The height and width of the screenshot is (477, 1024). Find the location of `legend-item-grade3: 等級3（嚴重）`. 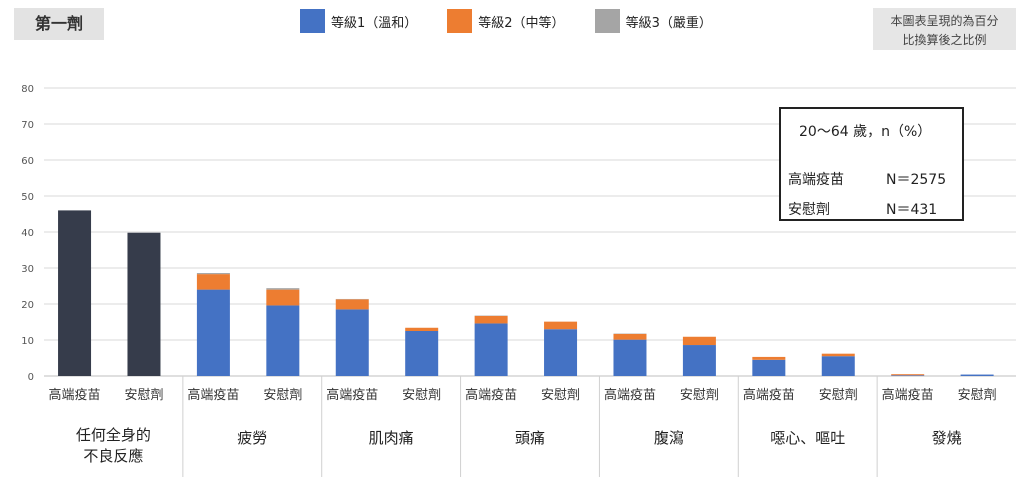

legend-item-grade3: 等級3（嚴重） is located at coordinates (653, 21).